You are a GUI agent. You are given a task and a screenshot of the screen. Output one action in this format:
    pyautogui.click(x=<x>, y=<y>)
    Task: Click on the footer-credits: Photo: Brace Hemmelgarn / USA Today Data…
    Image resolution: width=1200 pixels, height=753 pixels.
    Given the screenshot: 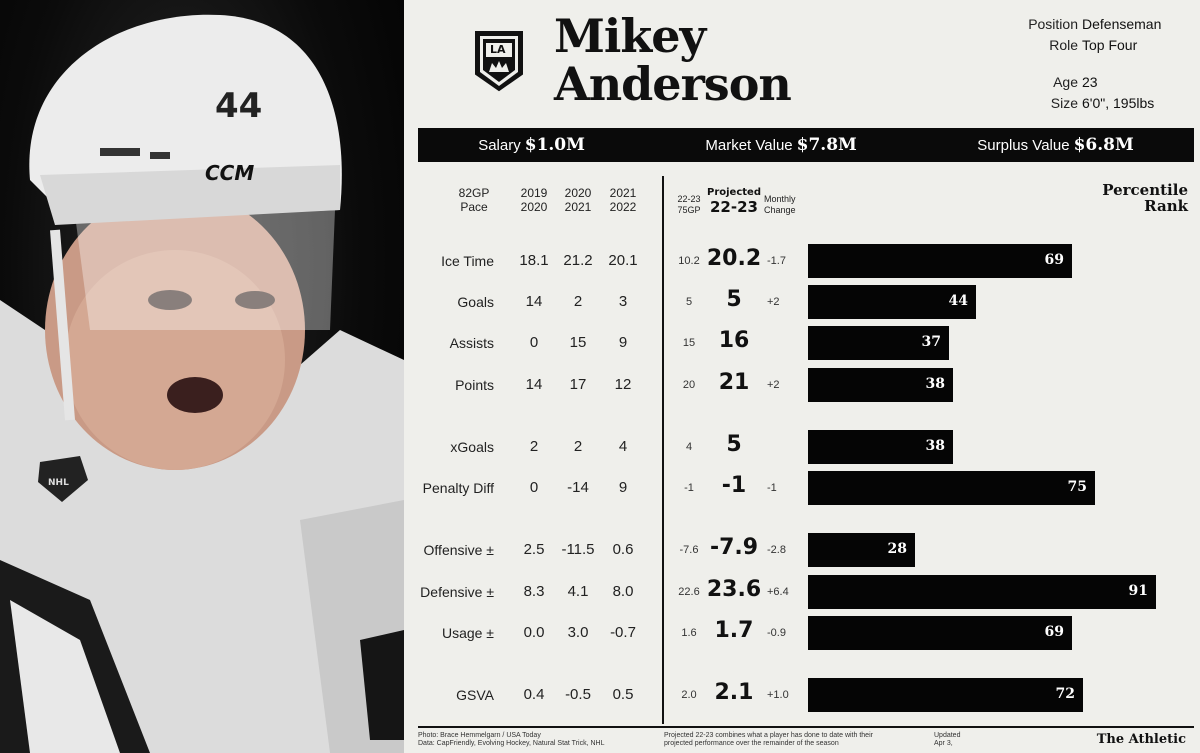 What is the action you would take?
    pyautogui.click(x=511, y=740)
    